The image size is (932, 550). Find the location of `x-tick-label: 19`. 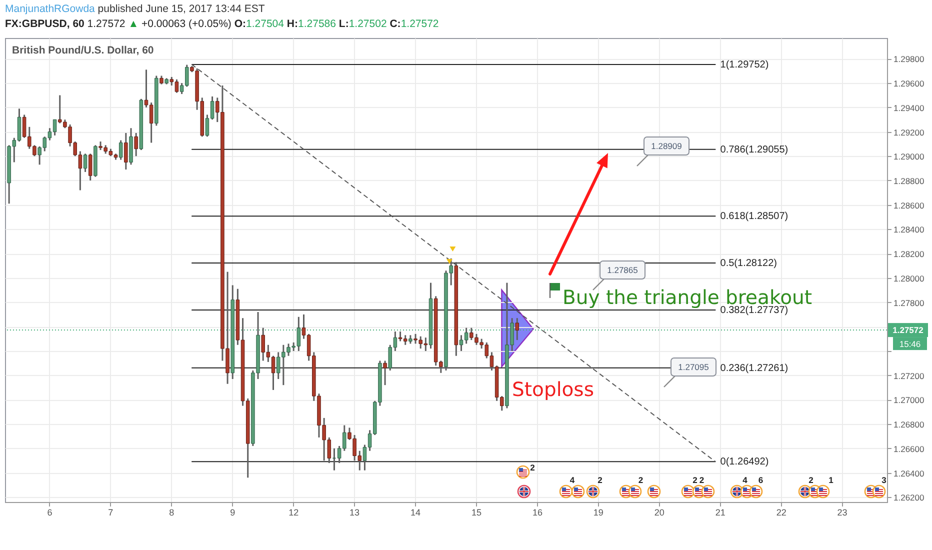

x-tick-label: 19 is located at coordinates (598, 513).